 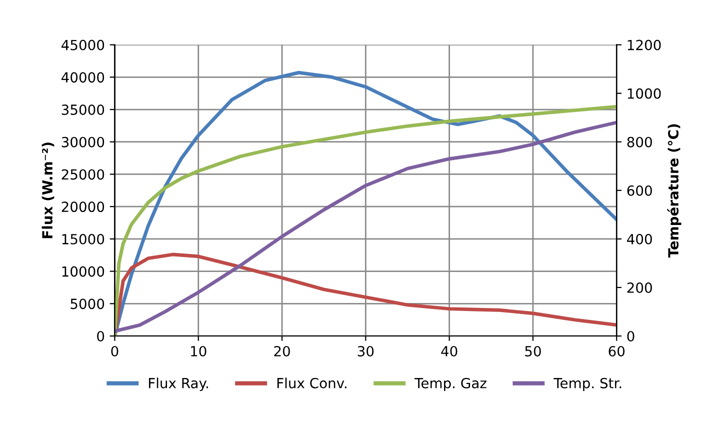 I want to click on legend-label: Temp. Str., so click(x=588, y=385).